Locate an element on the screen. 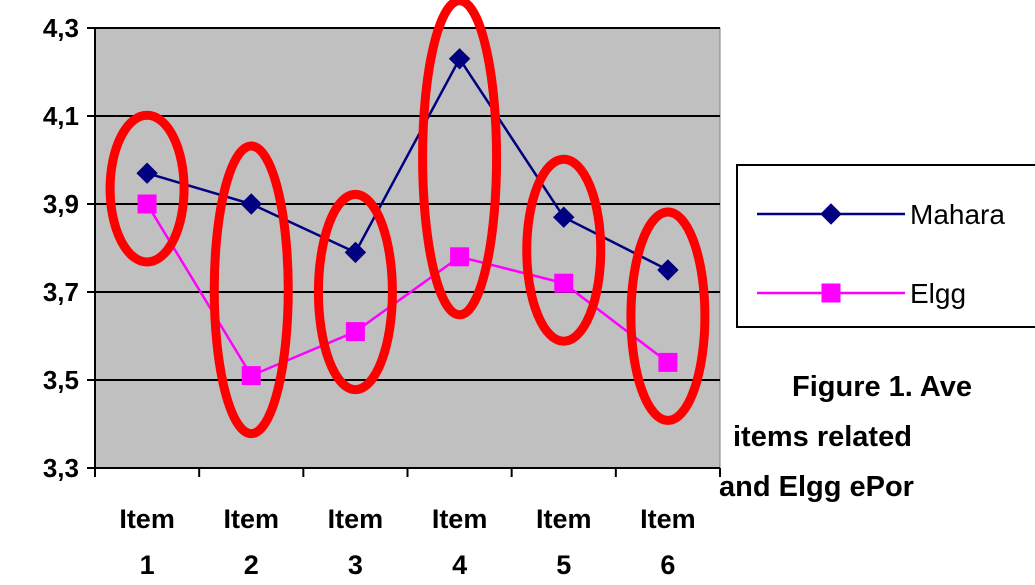 This screenshot has width=1035, height=585. x-tick-label: Item 6 is located at coordinates (668, 542).